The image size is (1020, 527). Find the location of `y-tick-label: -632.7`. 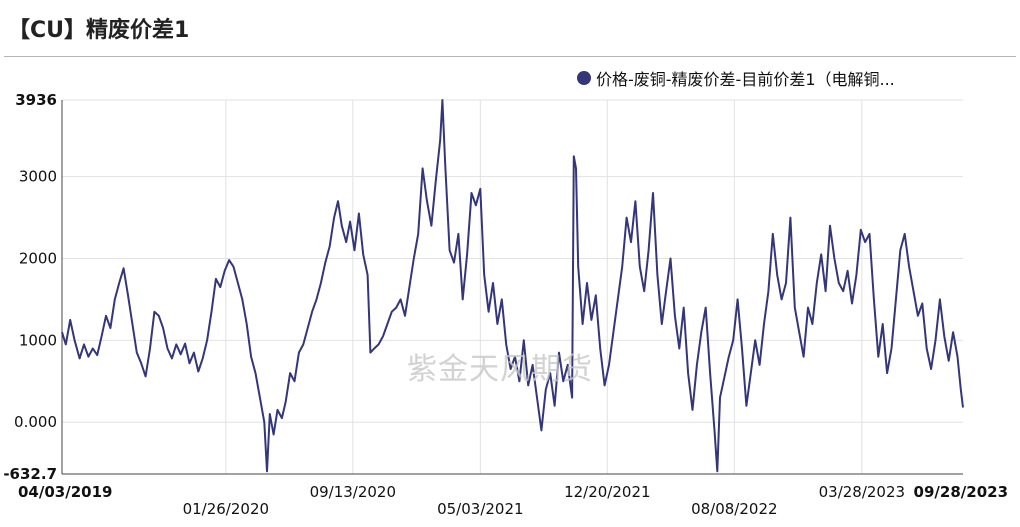

y-tick-label: -632.7 is located at coordinates (30, 474).